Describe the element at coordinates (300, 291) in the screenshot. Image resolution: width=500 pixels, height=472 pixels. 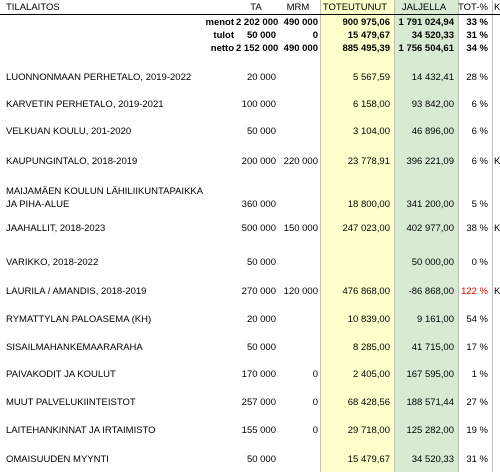
I see `row-mrm: 120 000` at that location.